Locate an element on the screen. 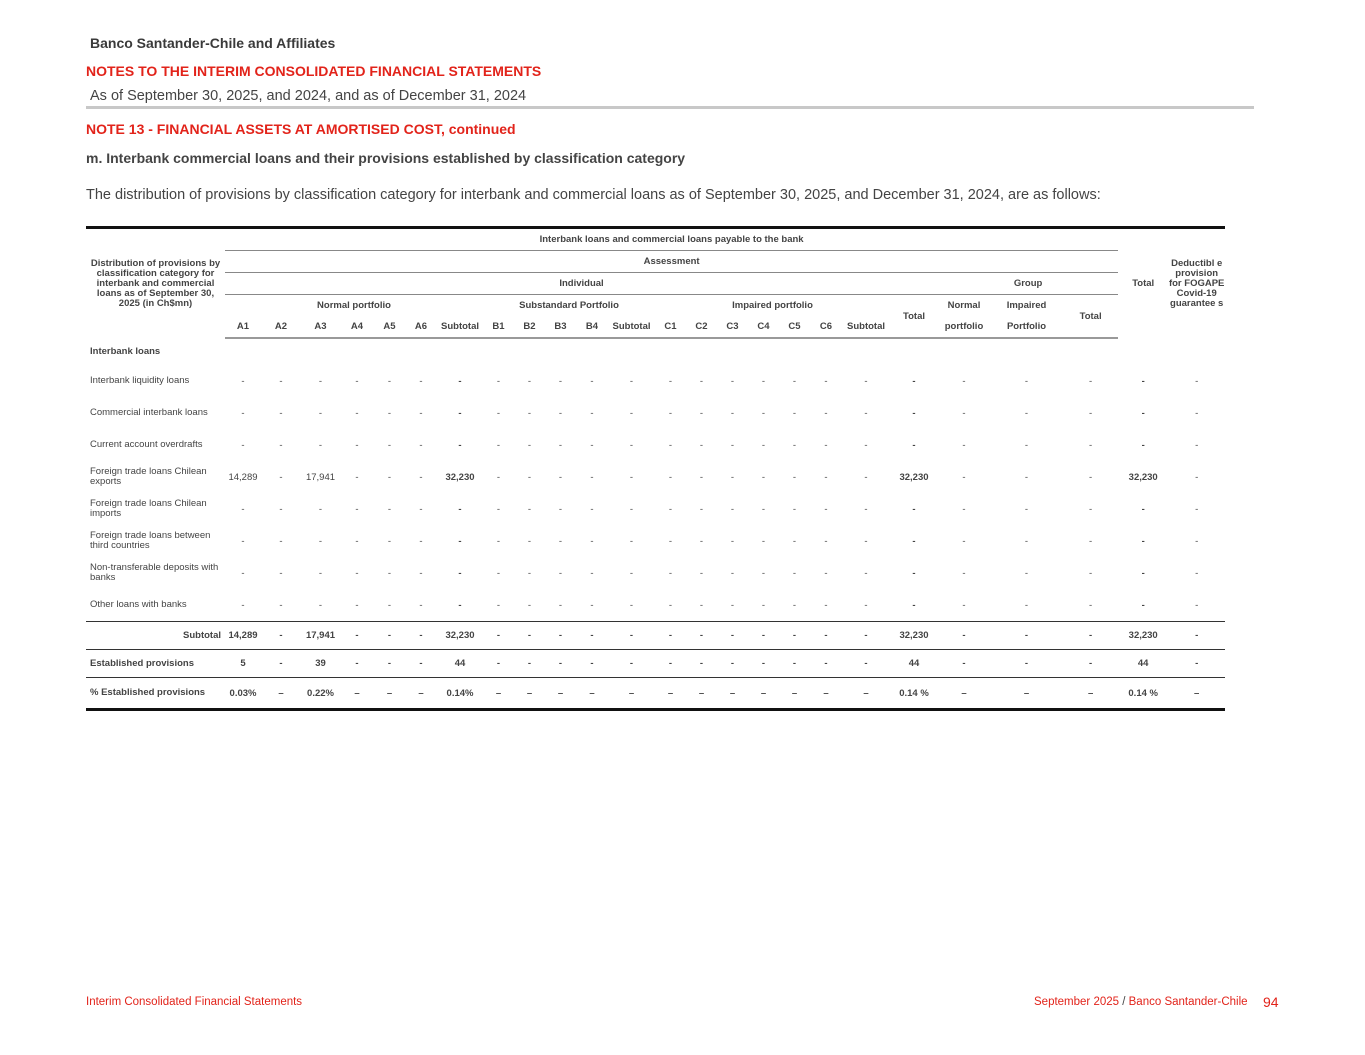 The image size is (1365, 1055). header-divider is located at coordinates (670, 107).